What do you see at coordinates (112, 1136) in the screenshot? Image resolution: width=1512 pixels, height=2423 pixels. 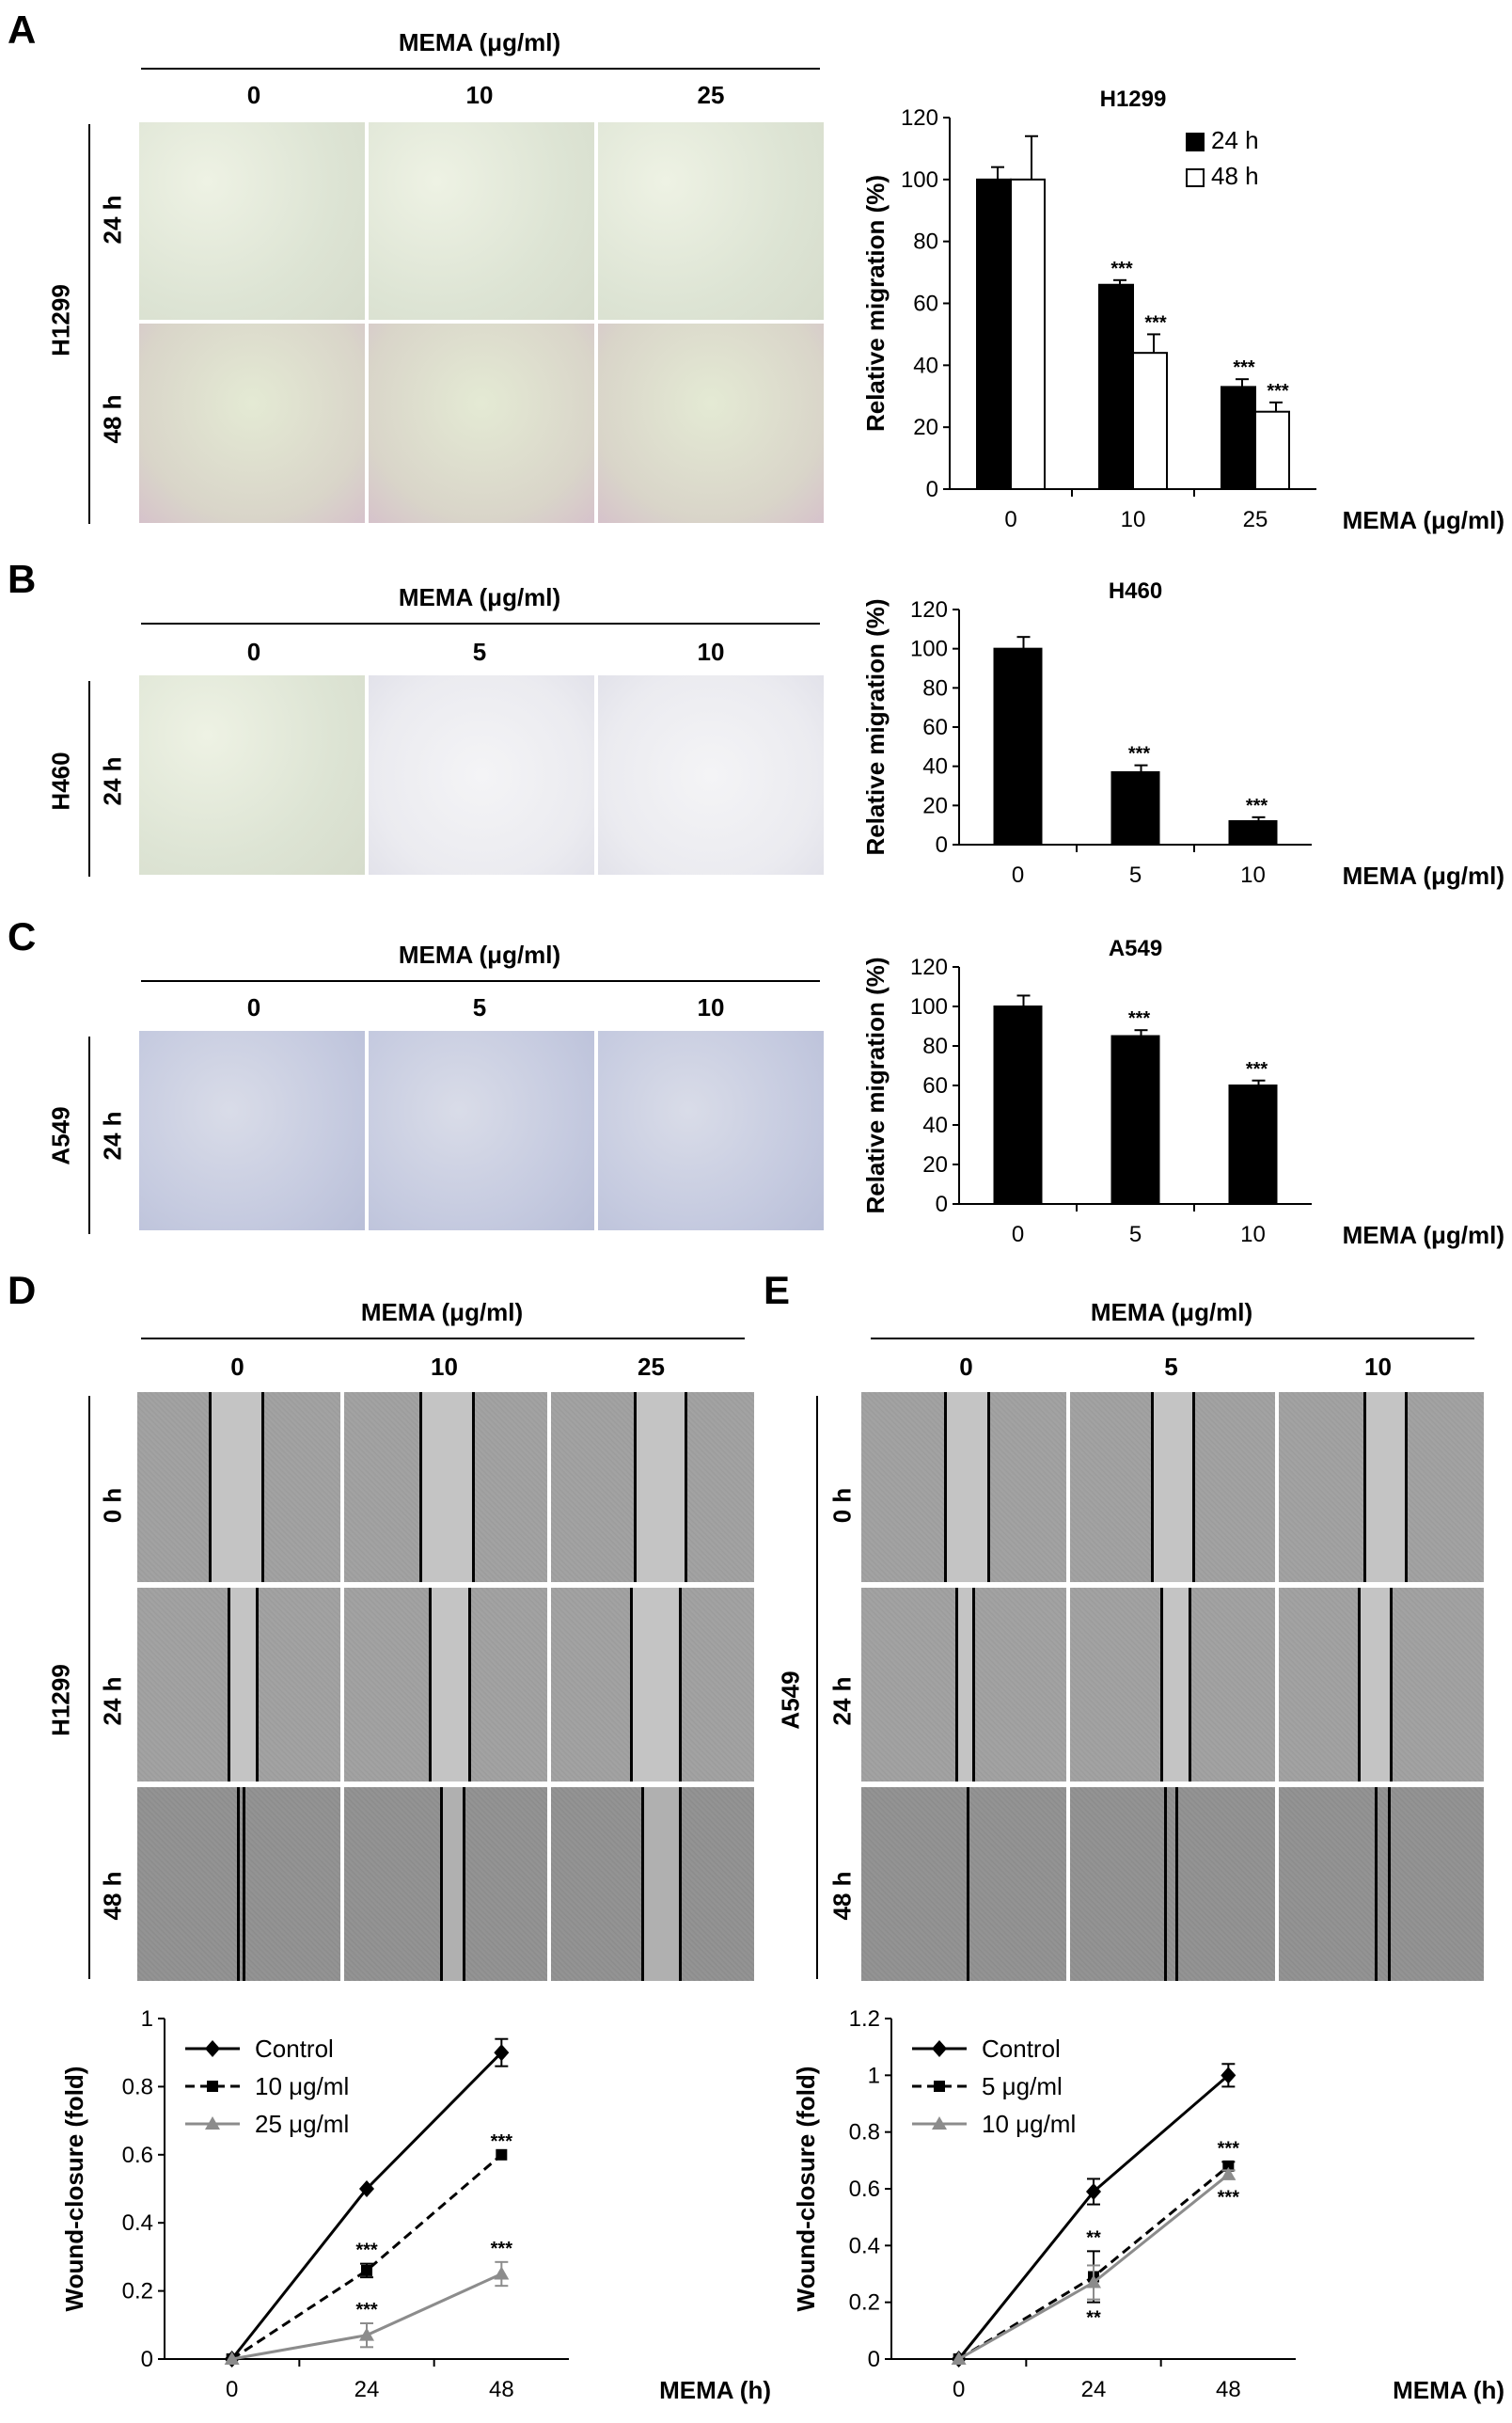 I see `panel-c-row-24h: 24 h` at bounding box center [112, 1136].